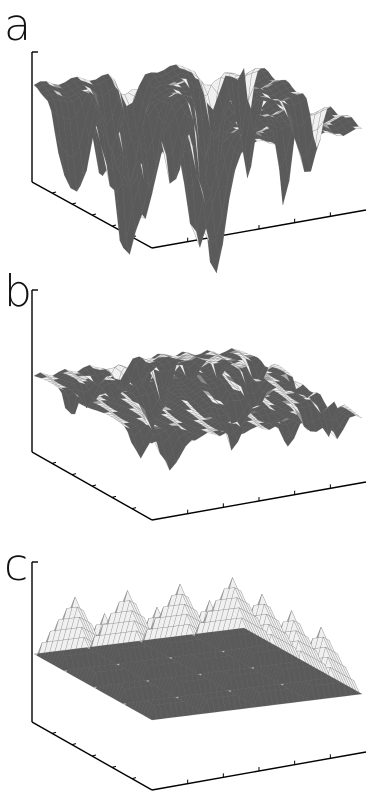 The image size is (369, 793). What do you see at coordinates (17, 25) in the screenshot?
I see `panel-label-a: a` at bounding box center [17, 25].